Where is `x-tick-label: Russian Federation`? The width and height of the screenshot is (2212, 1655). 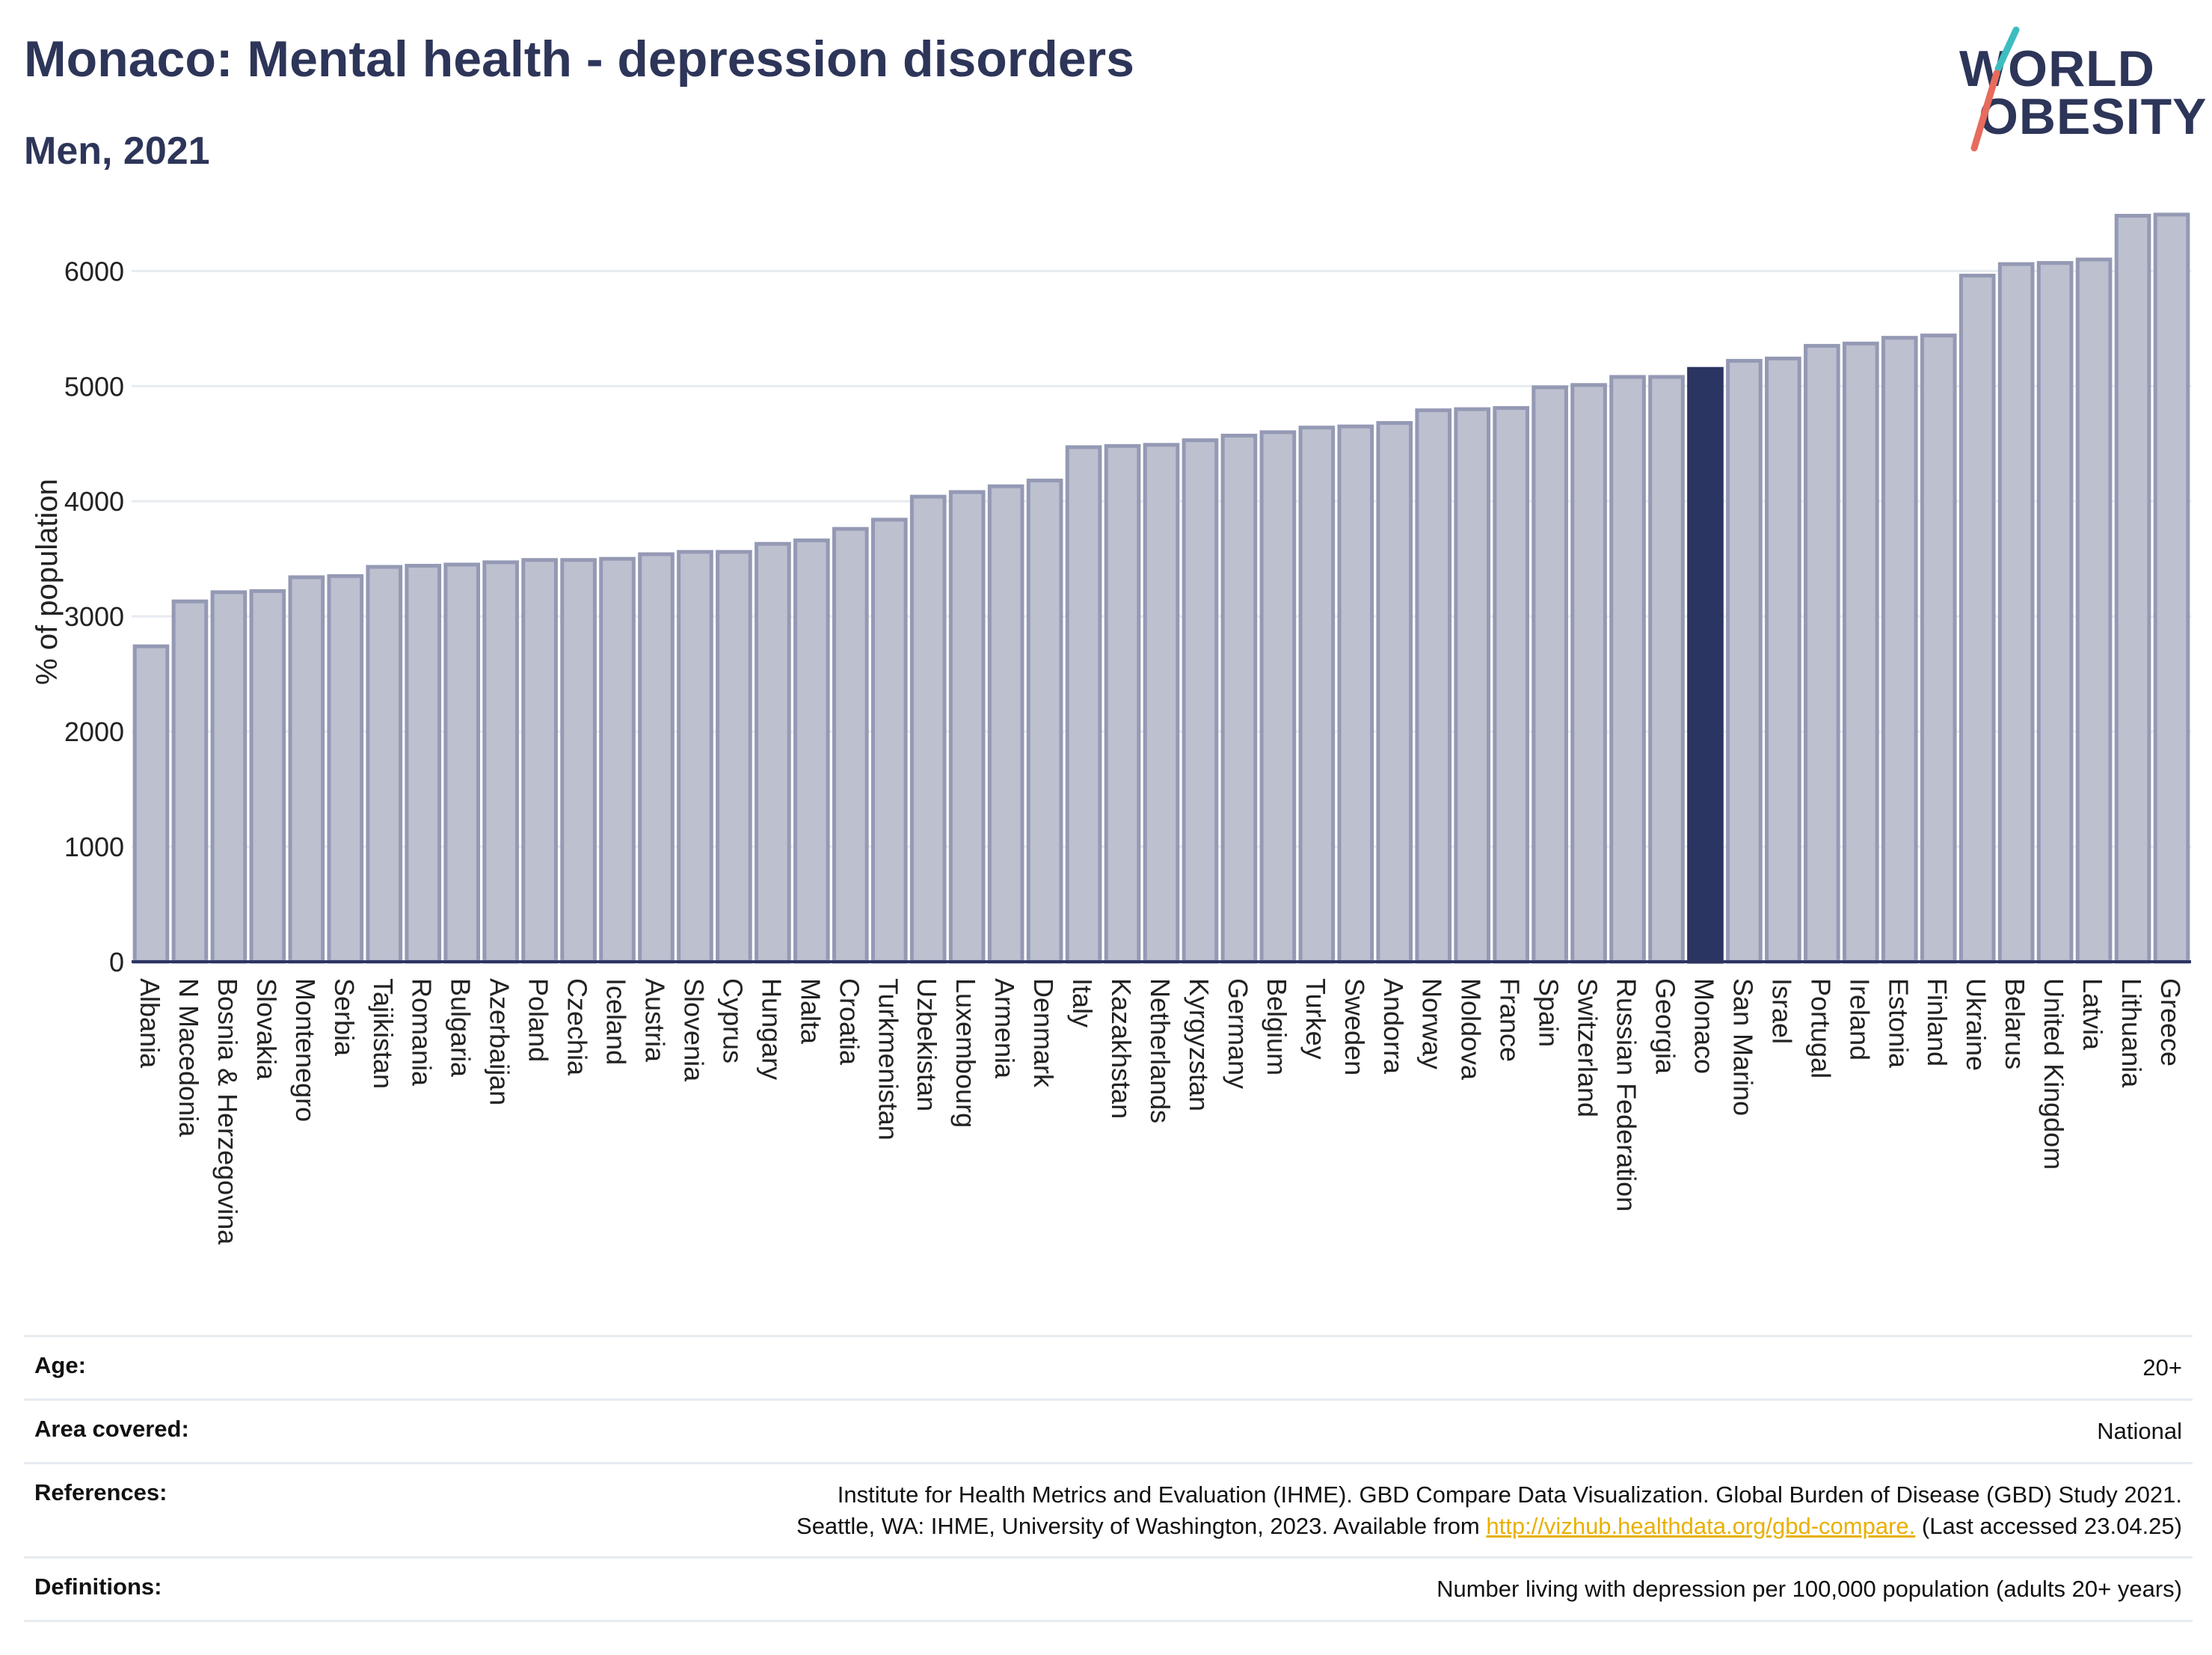
x-tick-label: Russian Federation is located at coordinates (1627, 1095).